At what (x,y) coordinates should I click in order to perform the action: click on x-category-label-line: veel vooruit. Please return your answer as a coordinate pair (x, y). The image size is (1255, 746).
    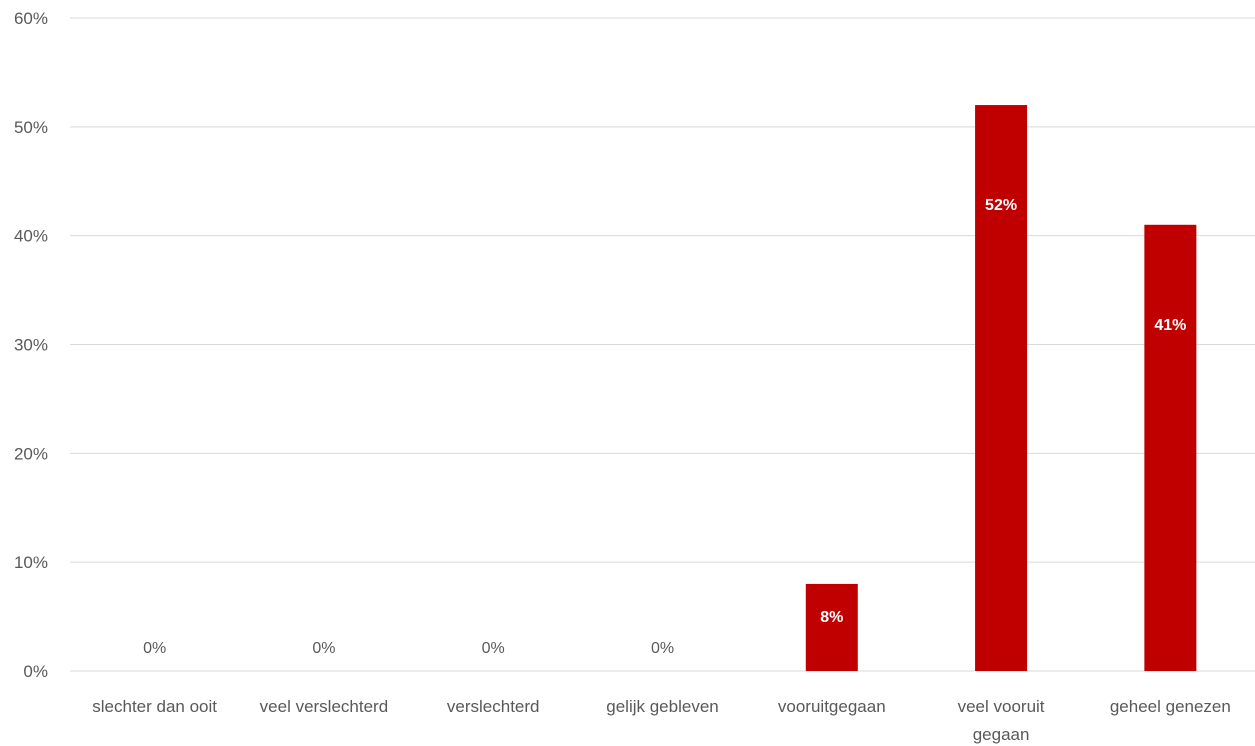
    Looking at the image, I should click on (1001, 706).